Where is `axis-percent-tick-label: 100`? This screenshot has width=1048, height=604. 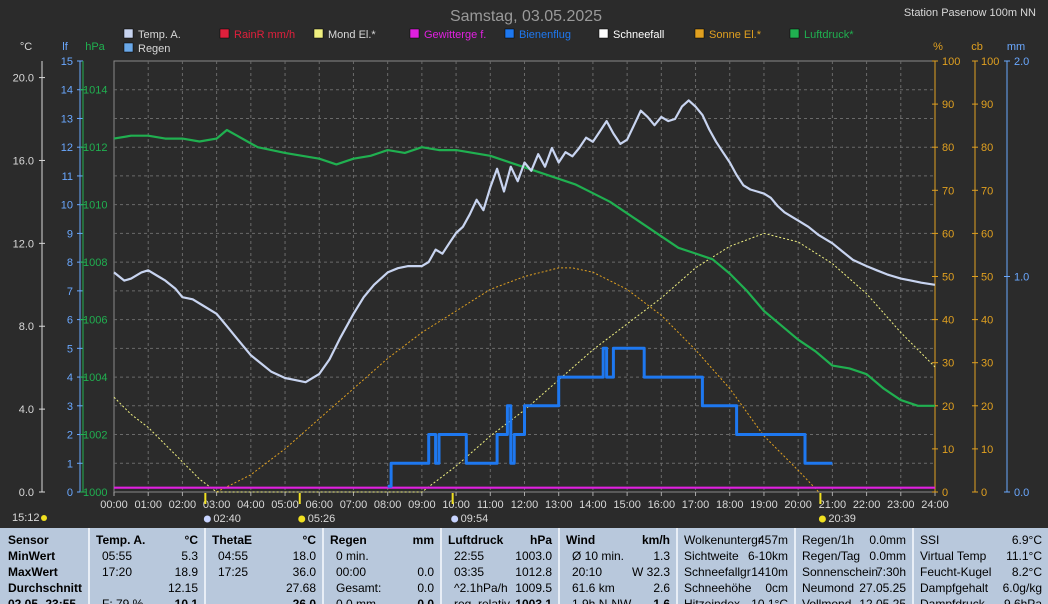 axis-percent-tick-label: 100 is located at coordinates (951, 62).